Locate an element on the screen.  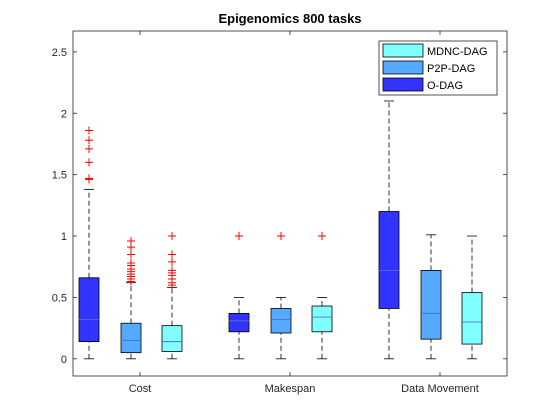
y-tick-label: 0 is located at coordinates (64, 360).